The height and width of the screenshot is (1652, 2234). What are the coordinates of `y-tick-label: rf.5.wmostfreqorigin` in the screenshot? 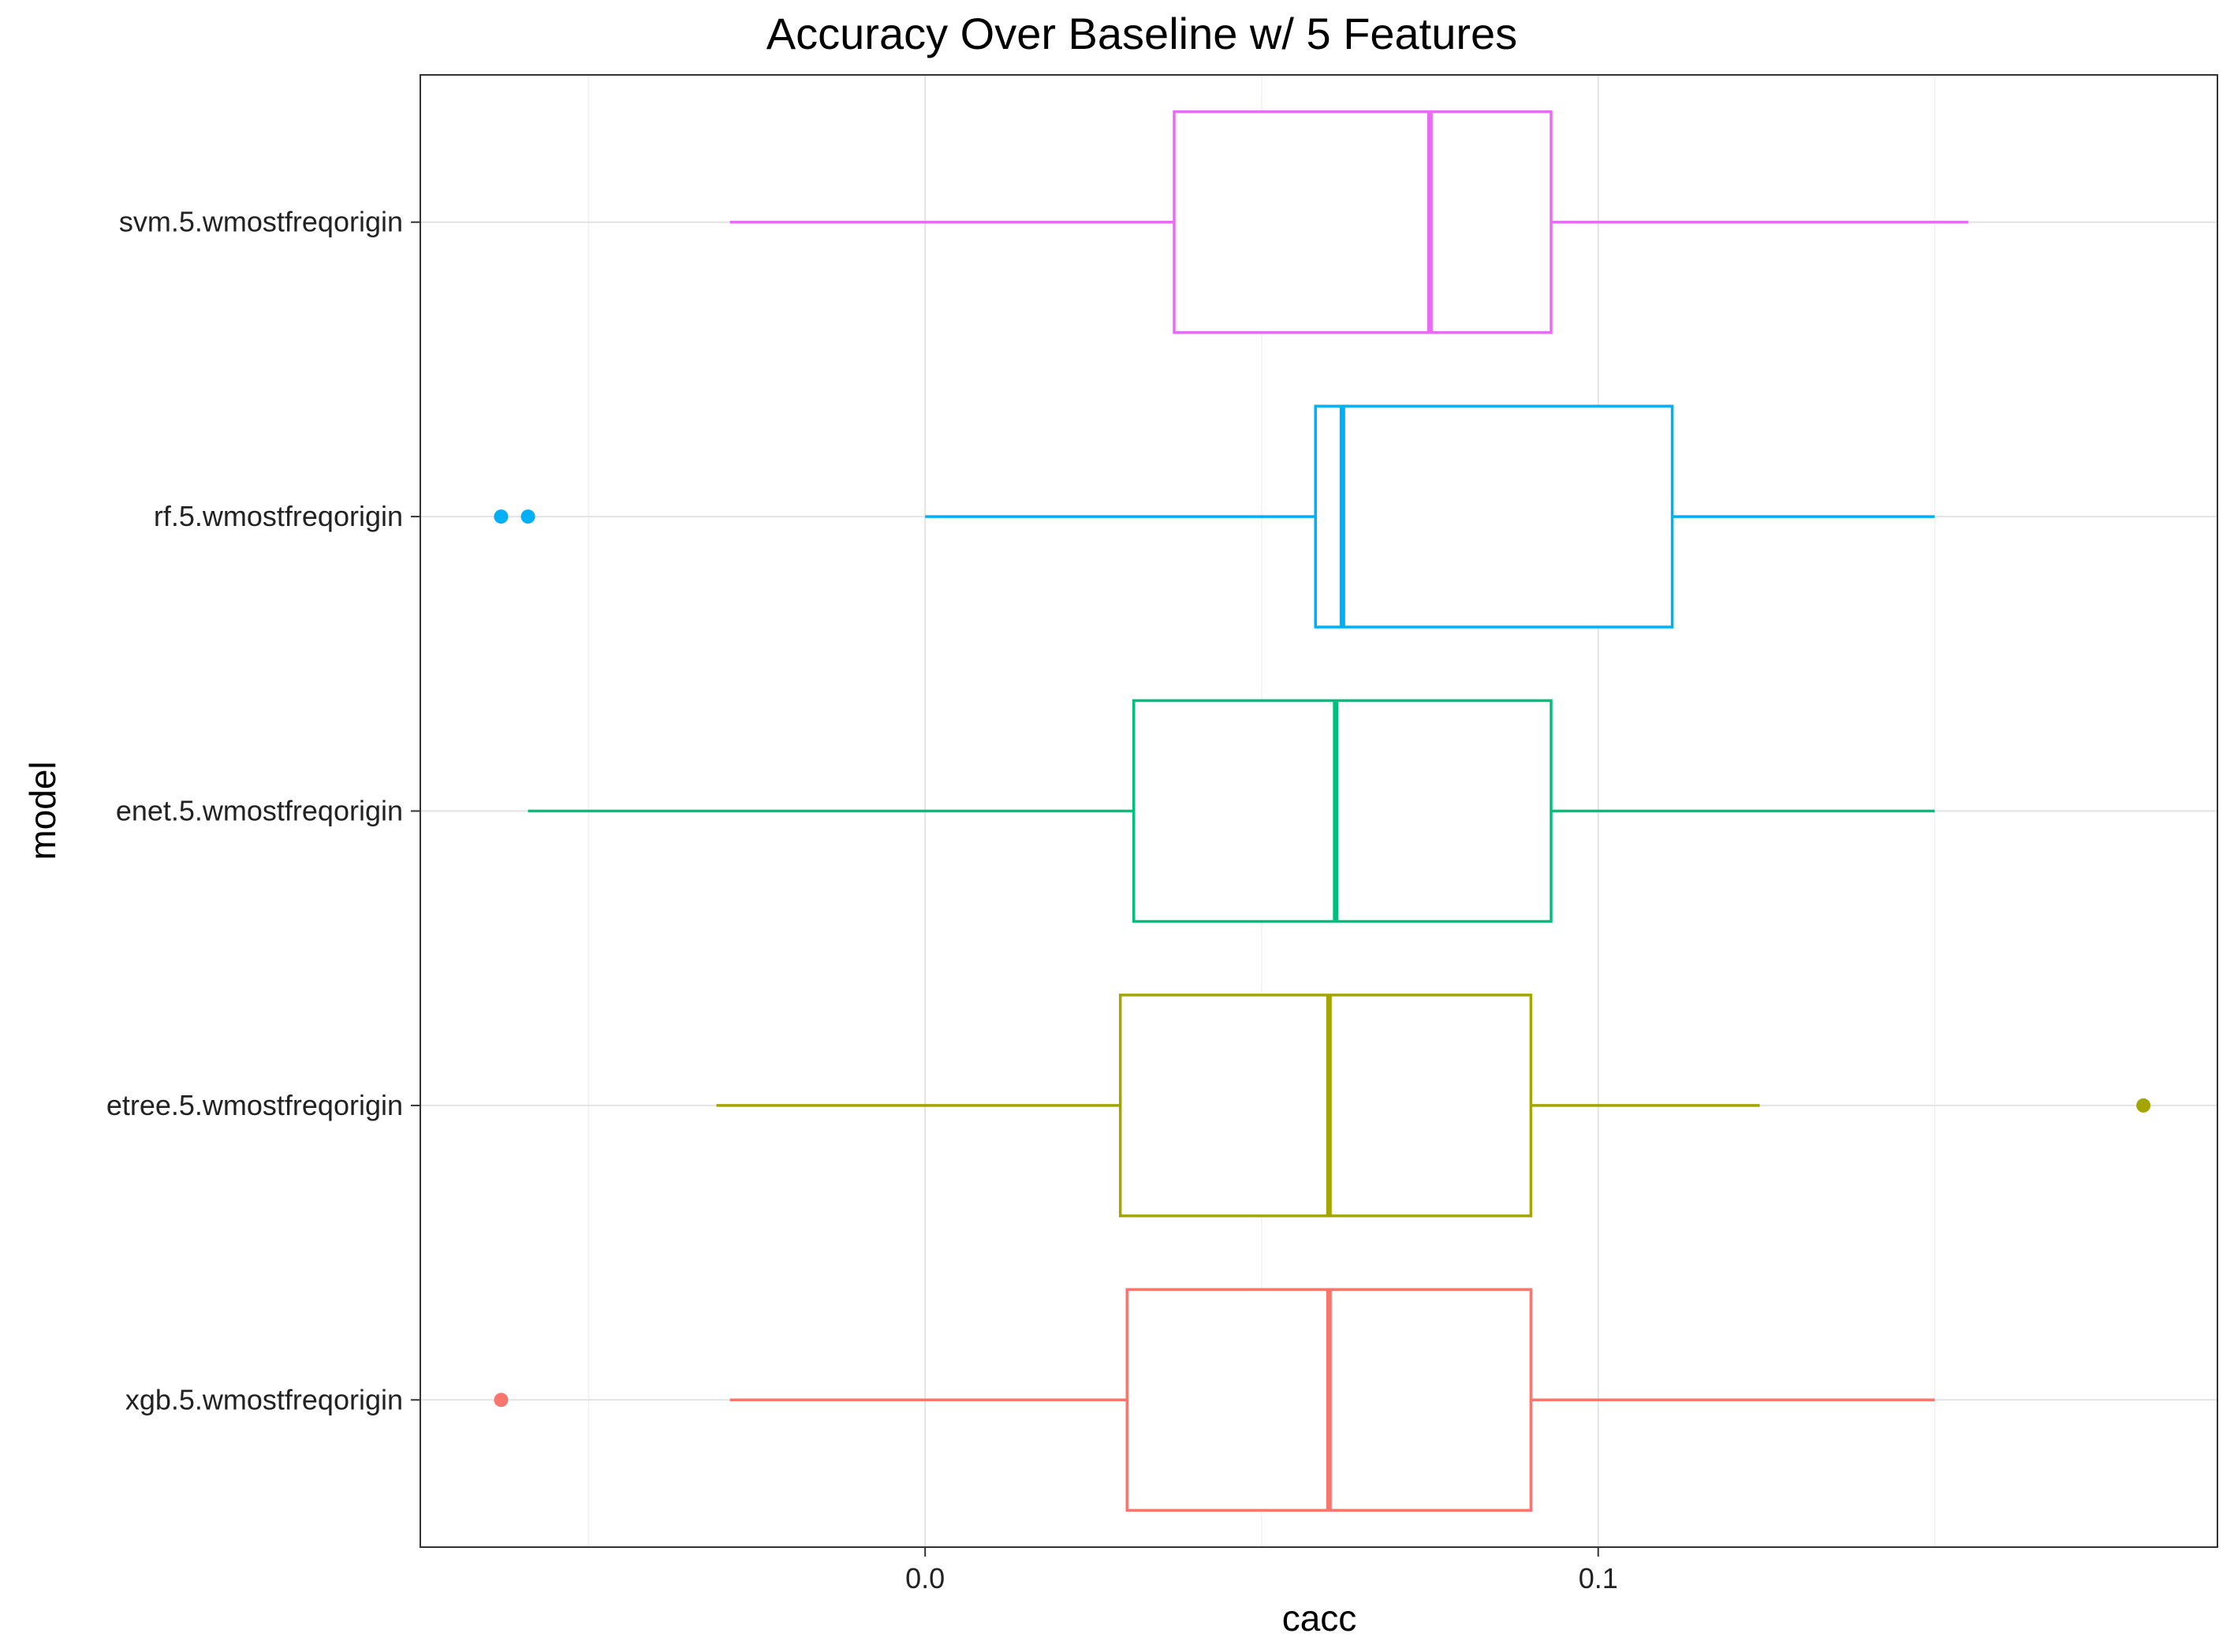 It's located at (278, 516).